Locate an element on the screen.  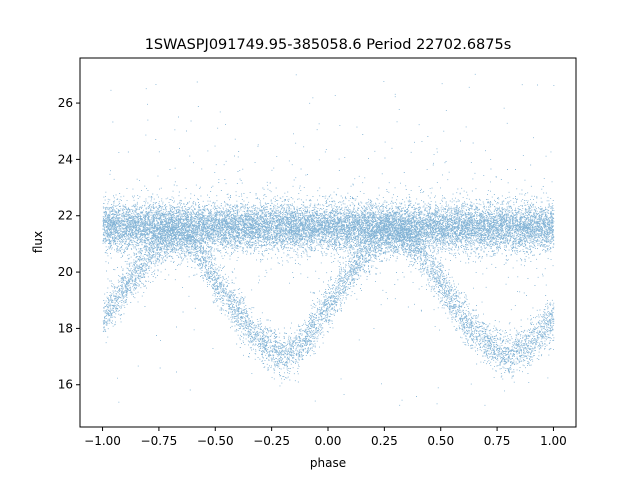
x-tick-label: 0.50 is located at coordinates (440, 441).